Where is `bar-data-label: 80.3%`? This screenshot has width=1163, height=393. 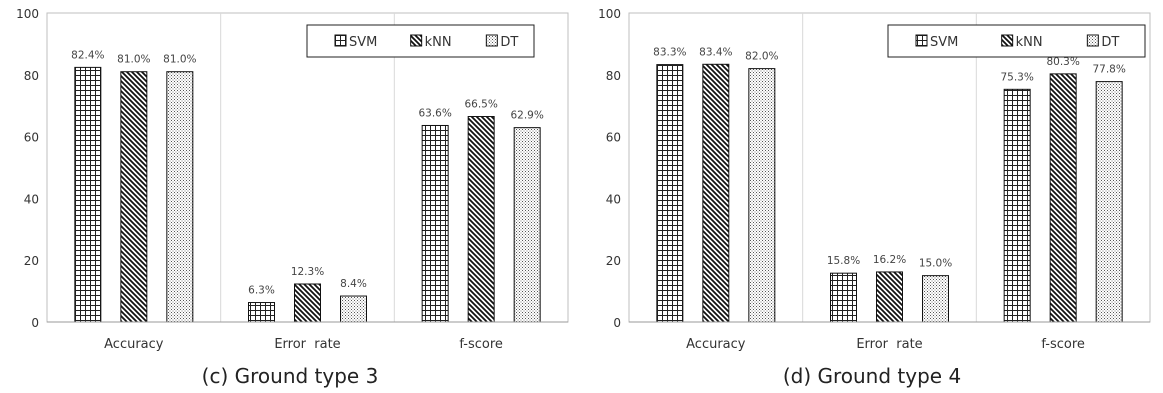
bar-data-label: 80.3% is located at coordinates (1062, 62).